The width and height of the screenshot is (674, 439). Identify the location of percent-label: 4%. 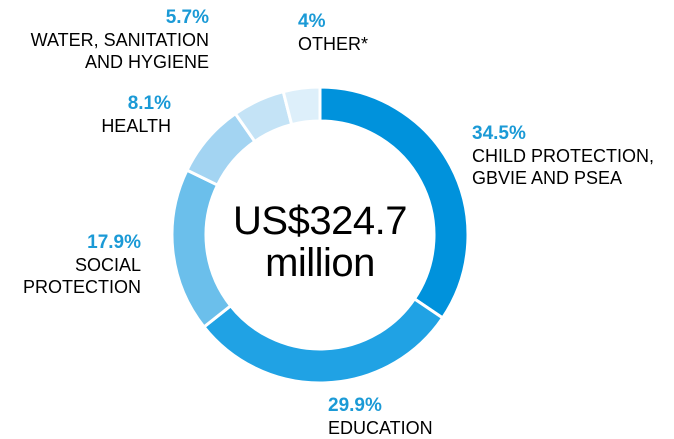
(312, 21).